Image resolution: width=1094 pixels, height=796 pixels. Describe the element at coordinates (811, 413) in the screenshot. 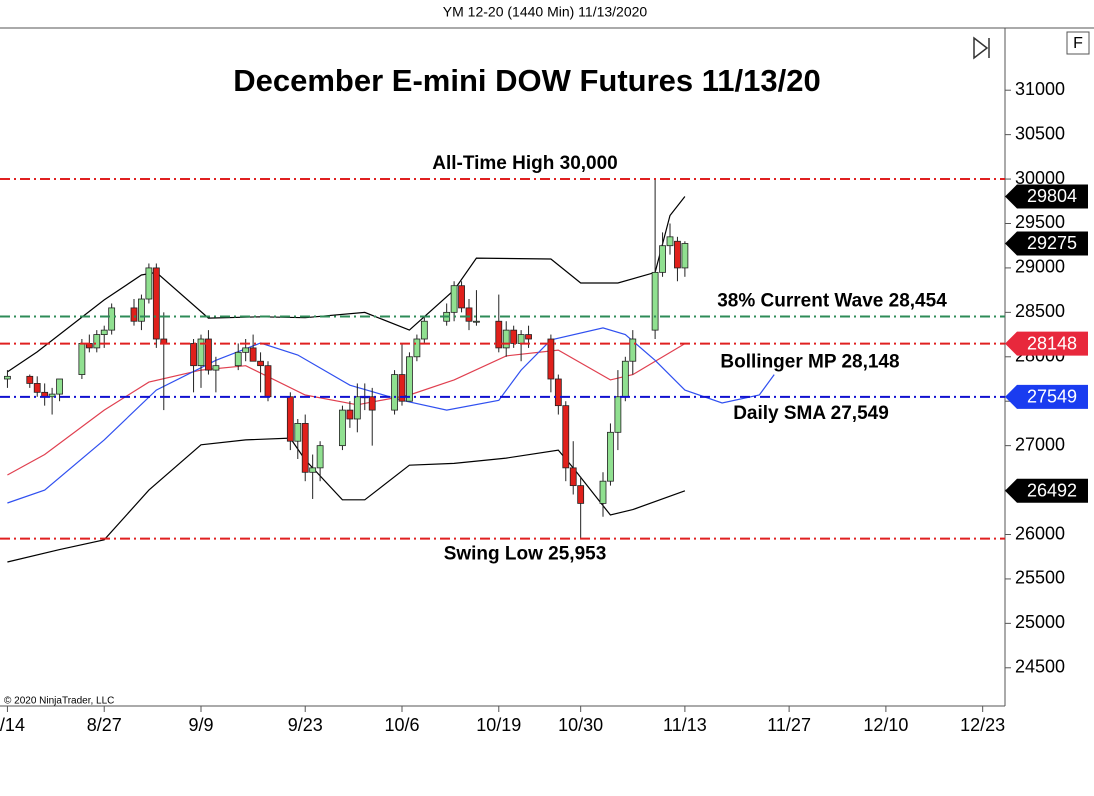

I see `level-label: Daily SMA 27,549` at that location.